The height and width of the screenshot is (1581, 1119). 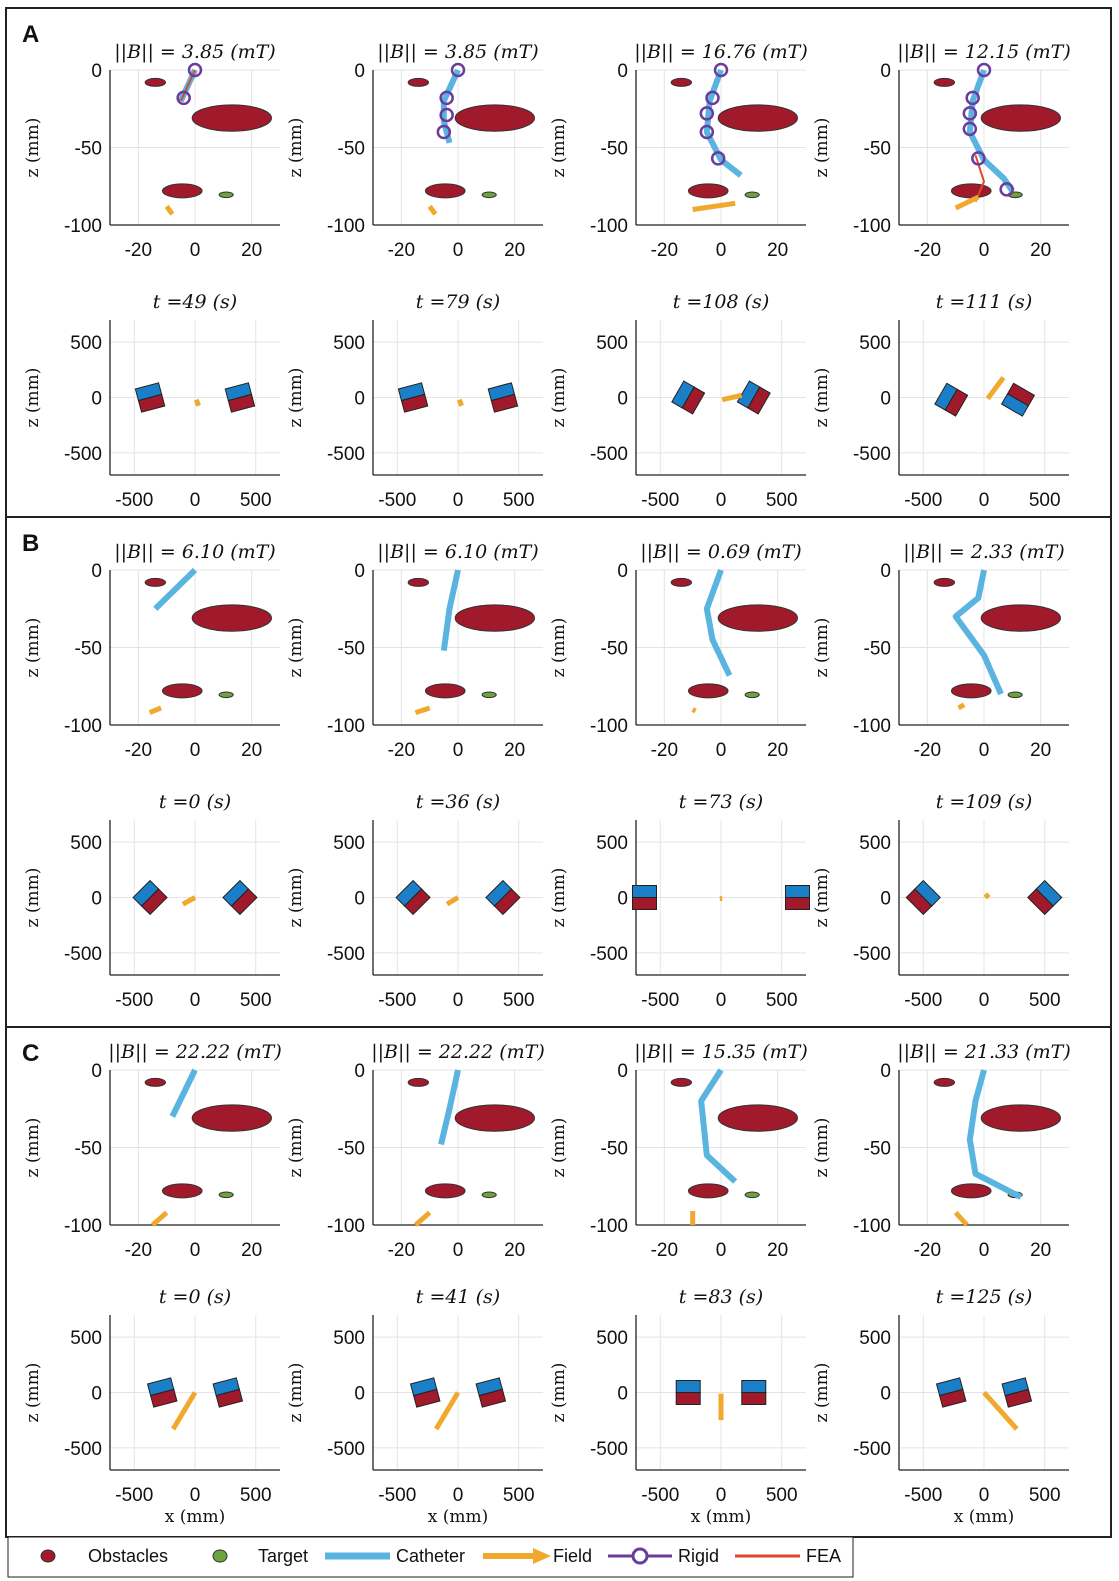 I want to click on workspace-plot-9: -20 0 20 0 -50 -100 ||B|| = 6.10 (mT) z (mm), so click(x=414, y=651).